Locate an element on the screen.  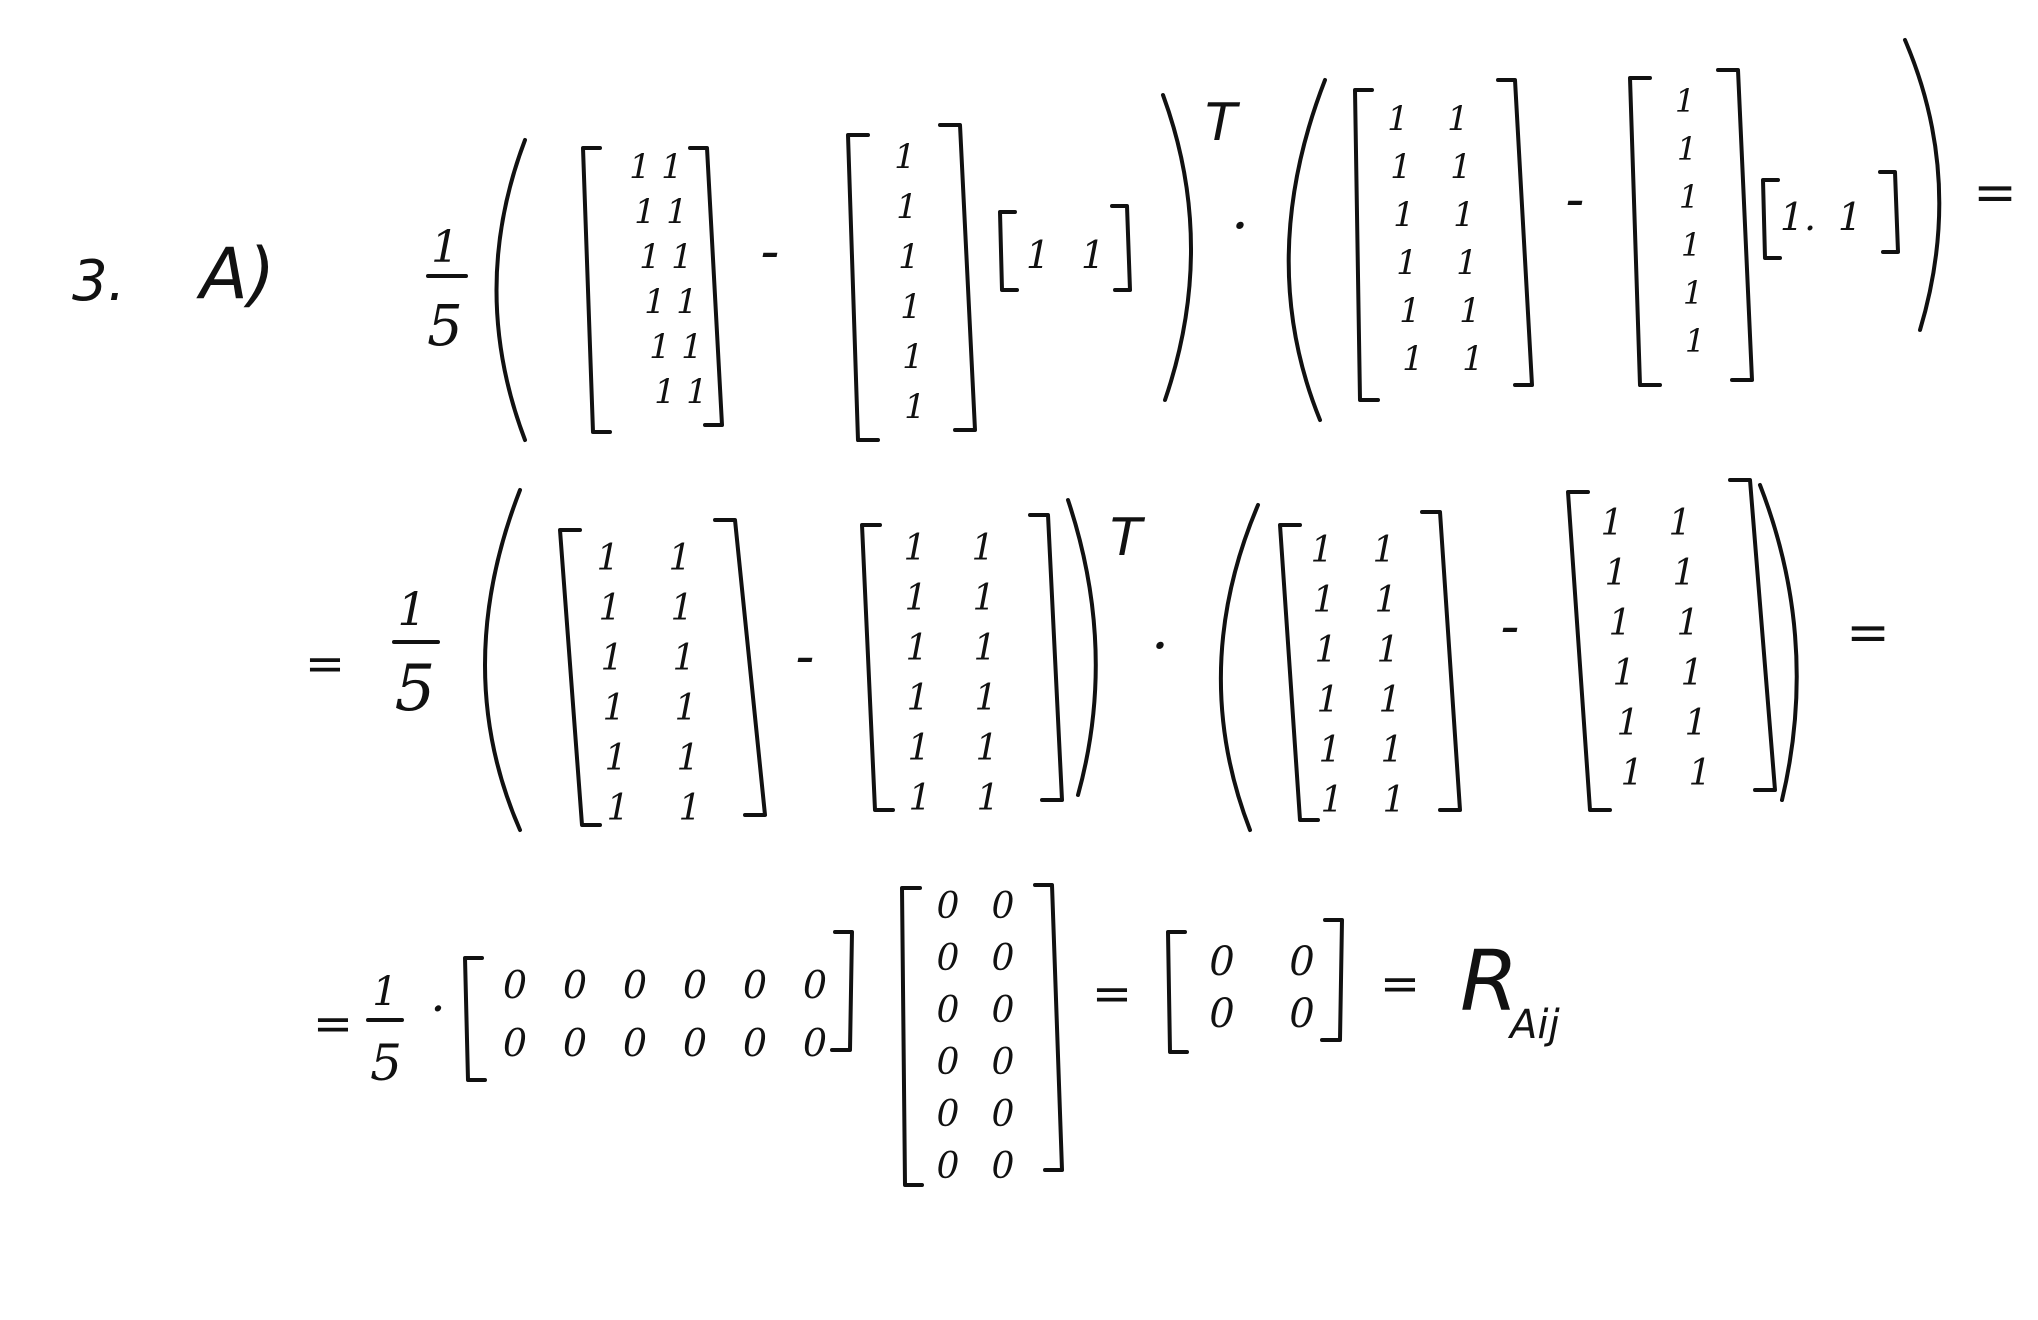
fraction-numerator: 1 is located at coordinates (384, 992).